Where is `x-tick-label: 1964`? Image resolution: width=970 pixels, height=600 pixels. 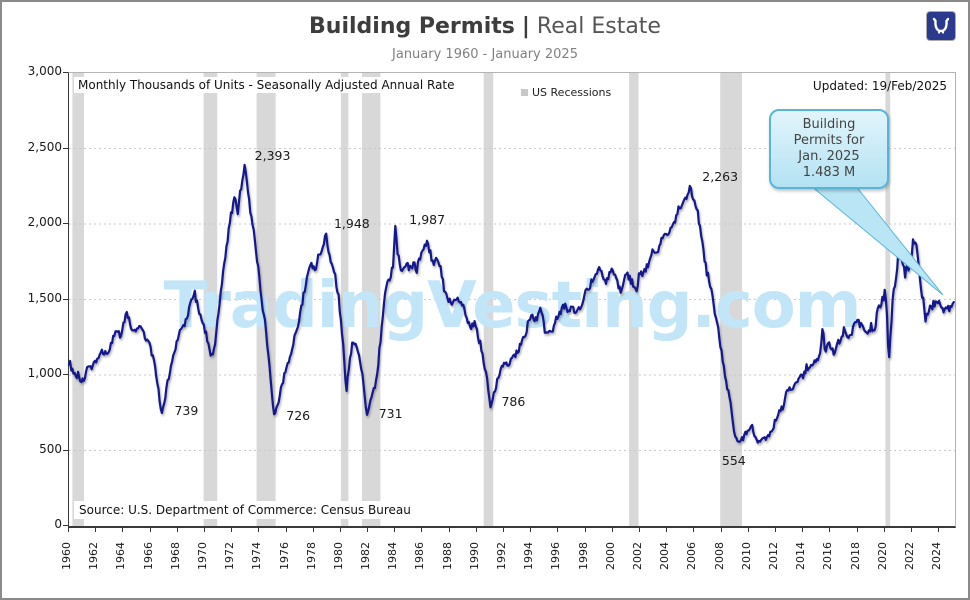
x-tick-label: 1964 is located at coordinates (121, 556).